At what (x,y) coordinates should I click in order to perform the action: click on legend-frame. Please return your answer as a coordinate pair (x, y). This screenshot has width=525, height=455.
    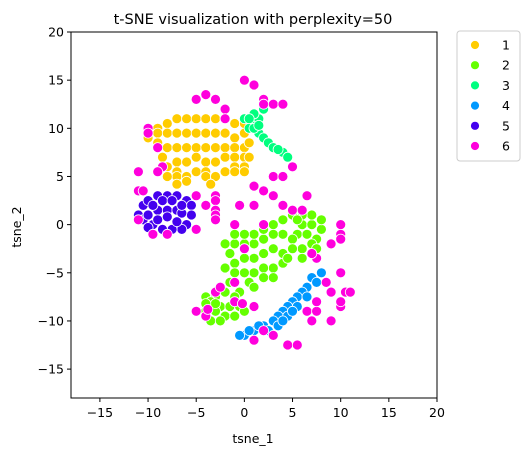
    Looking at the image, I should click on (488, 96).